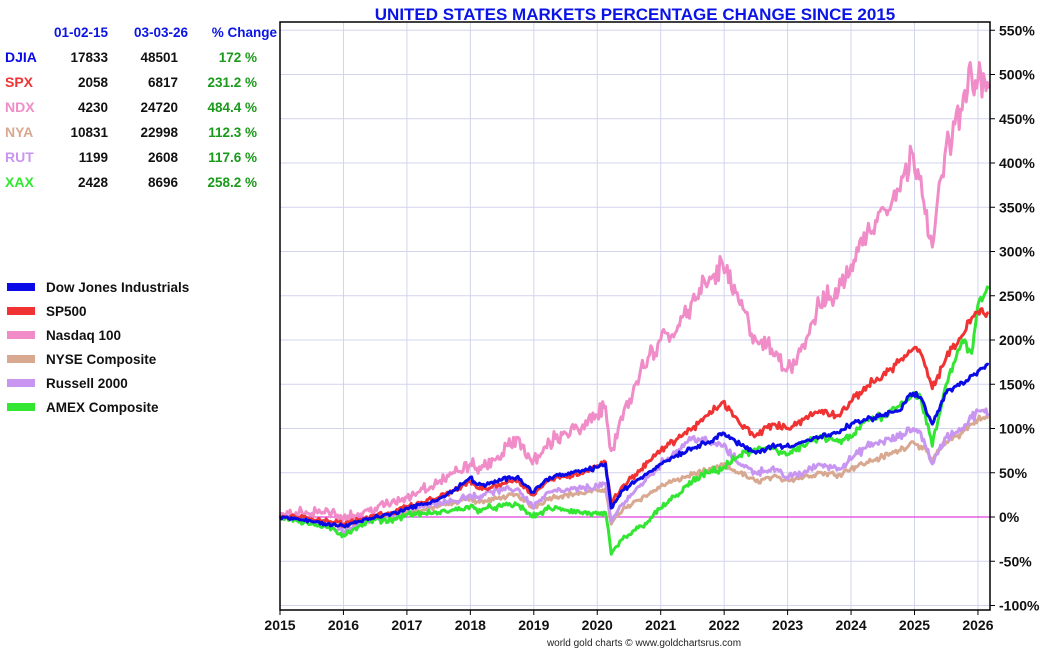  Describe the element at coordinates (159, 107) in the screenshot. I see `table-end-value: 24720` at that location.